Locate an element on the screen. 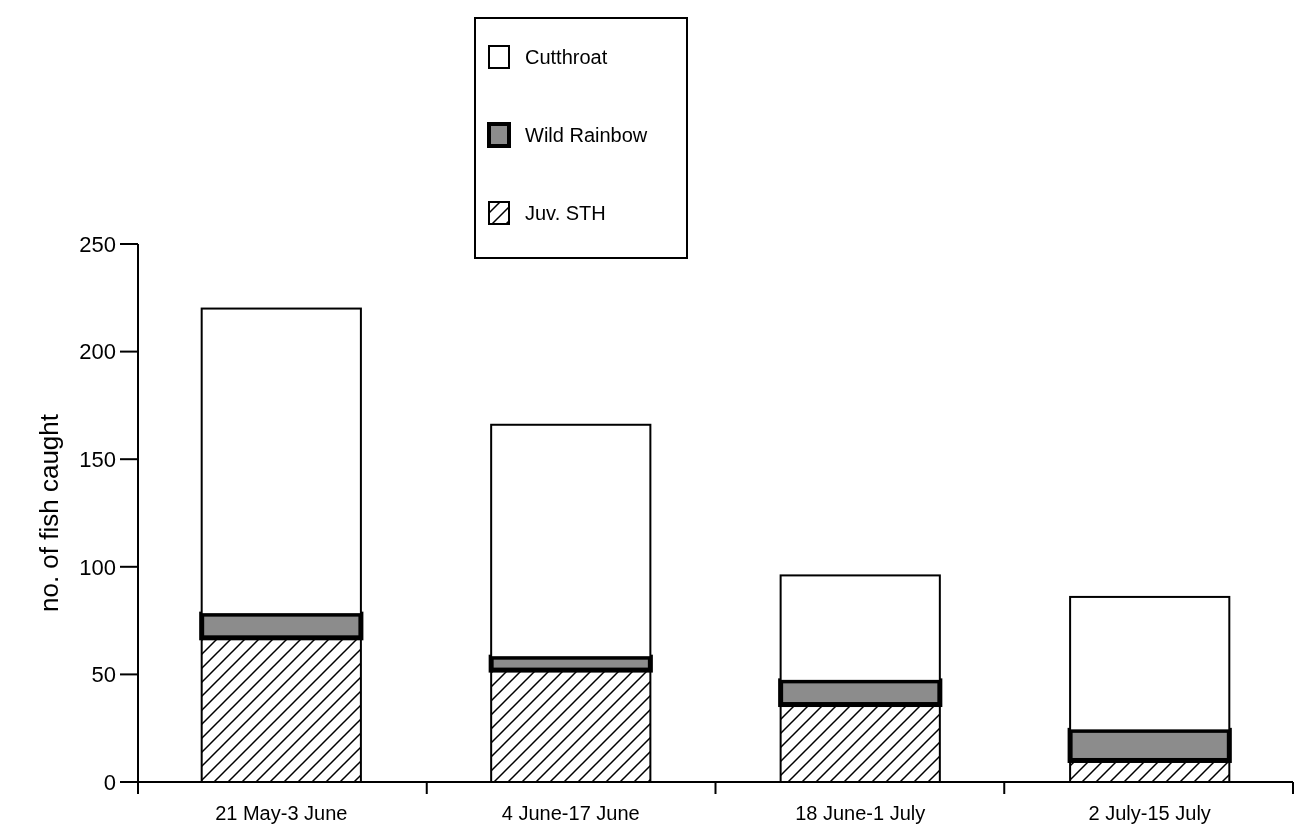  legend-label: Cutthroat is located at coordinates (566, 57).